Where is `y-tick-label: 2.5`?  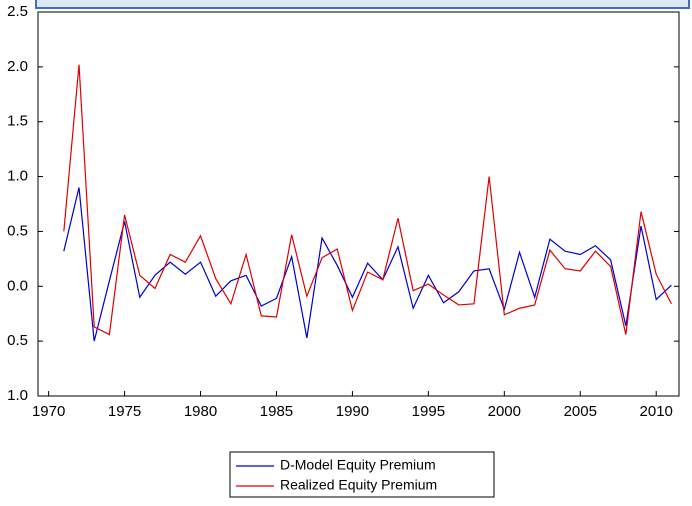 y-tick-label: 2.5 is located at coordinates (17, 11).